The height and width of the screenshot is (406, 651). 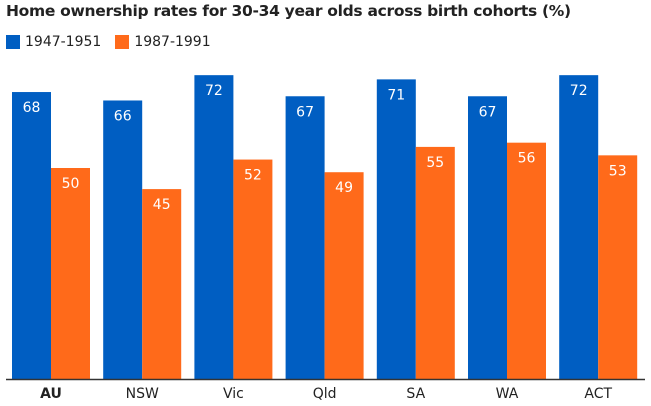 What do you see at coordinates (507, 394) in the screenshot?
I see `x-tick-label-wa: WA` at bounding box center [507, 394].